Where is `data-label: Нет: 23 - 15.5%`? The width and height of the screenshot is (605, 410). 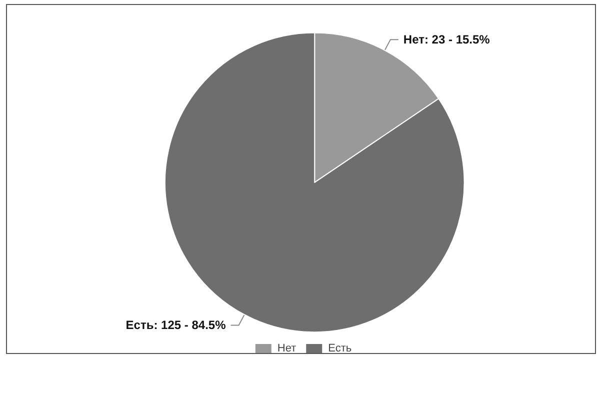
data-label: Нет: 23 - 15.5% is located at coordinates (446, 39).